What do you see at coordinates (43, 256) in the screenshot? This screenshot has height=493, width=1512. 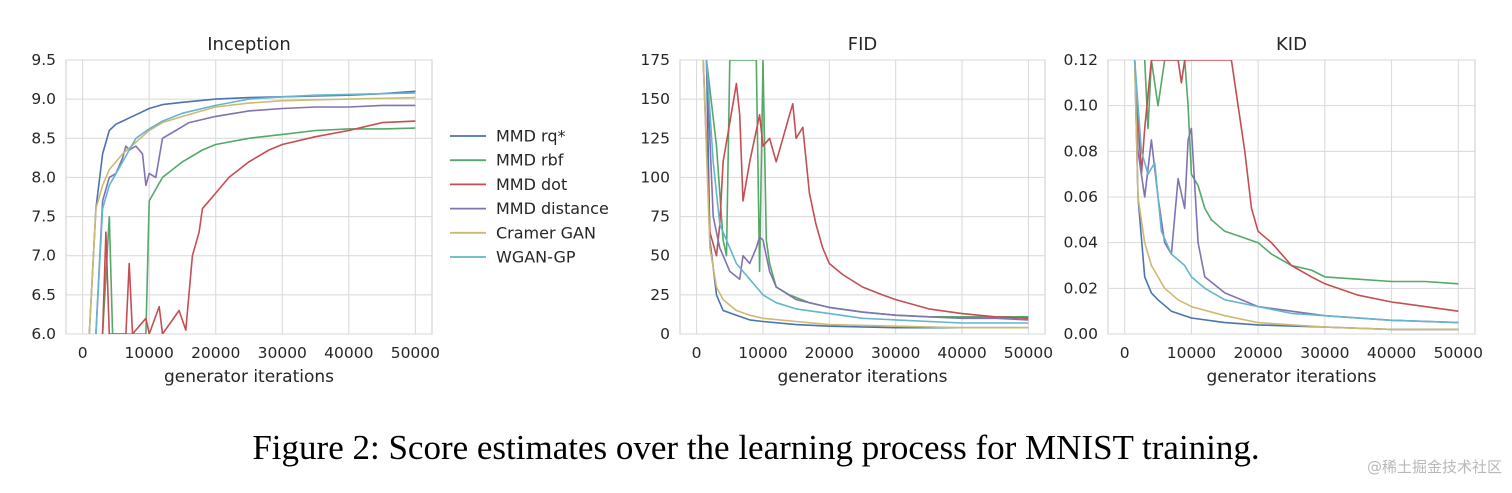 I see `y-tick-label: 7.0` at bounding box center [43, 256].